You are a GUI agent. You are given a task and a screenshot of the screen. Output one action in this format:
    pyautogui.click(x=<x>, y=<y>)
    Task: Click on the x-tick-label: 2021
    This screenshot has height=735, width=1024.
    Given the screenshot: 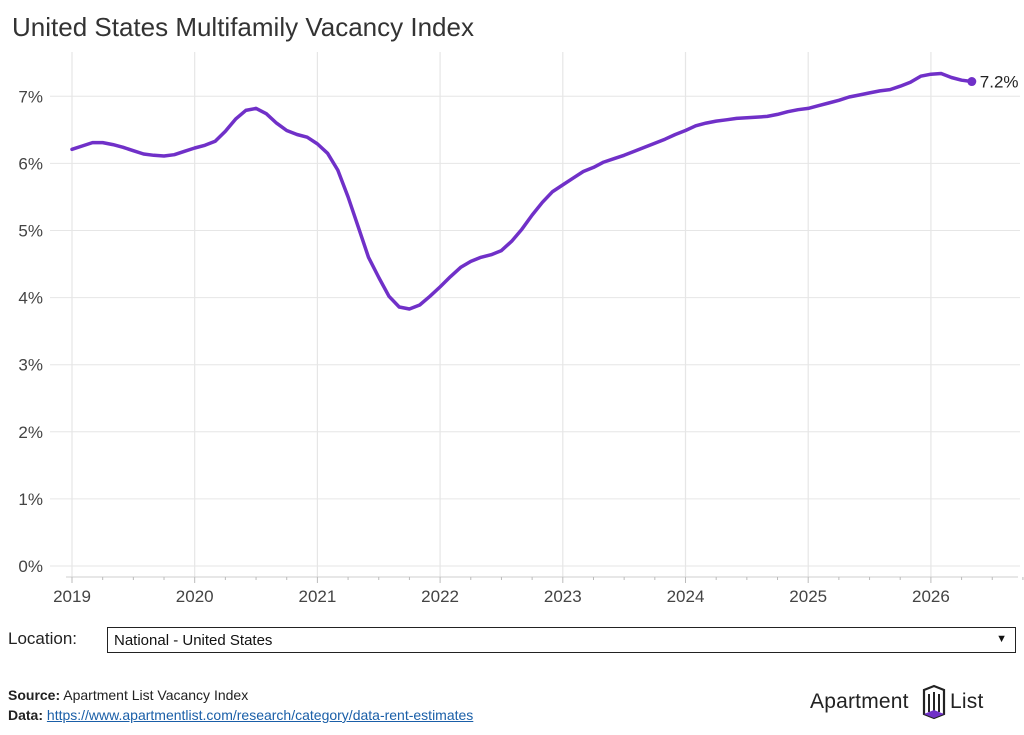 What is the action you would take?
    pyautogui.click(x=317, y=596)
    